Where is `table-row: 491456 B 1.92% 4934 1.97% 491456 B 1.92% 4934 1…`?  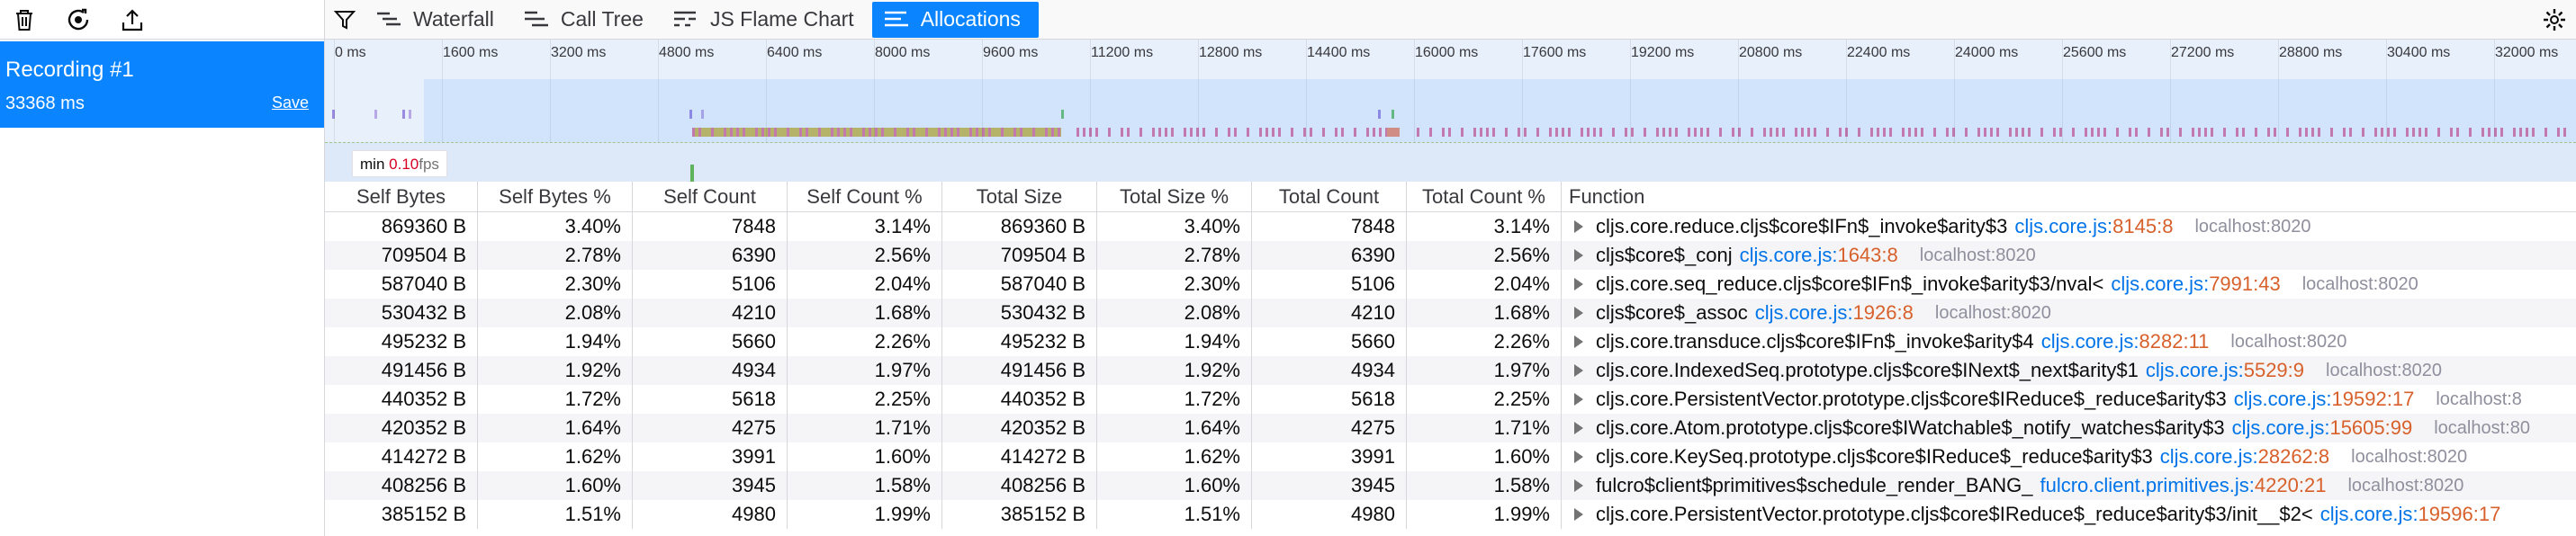
table-row: 491456 B 1.92% 4934 1.97% 491456 B 1.92% 4934 1… is located at coordinates (1450, 370).